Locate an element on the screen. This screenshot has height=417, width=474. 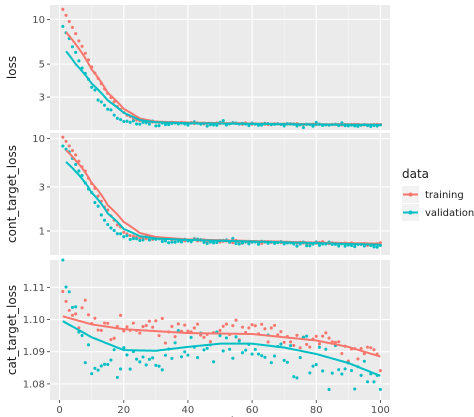
smooth-line-validation is located at coordinates (223, 88).